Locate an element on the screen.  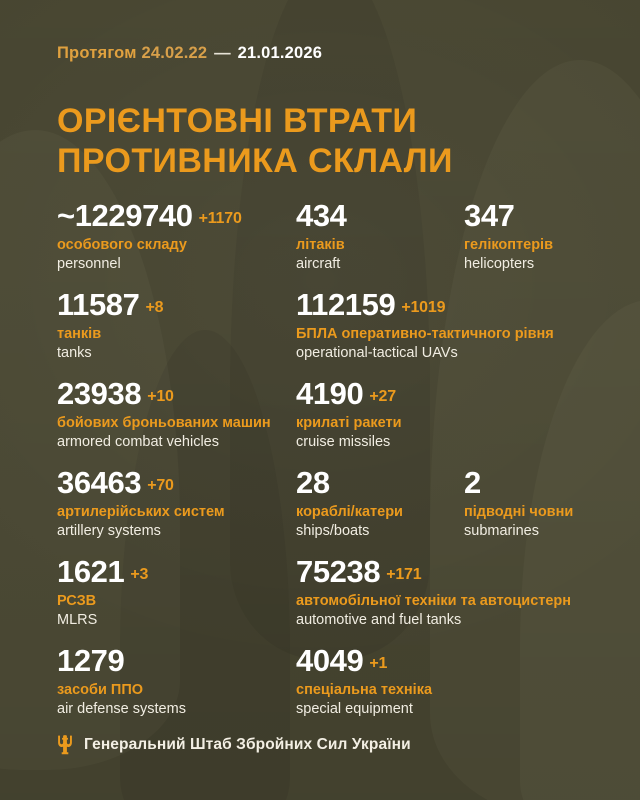
stat-label-ua: літаків is located at coordinates (320, 245).